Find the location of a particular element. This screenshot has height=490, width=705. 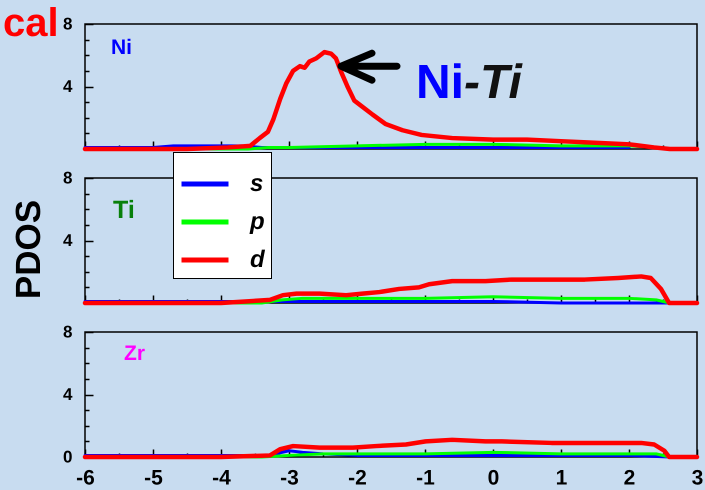

y-tick-label: 0 is located at coordinates (67, 457).